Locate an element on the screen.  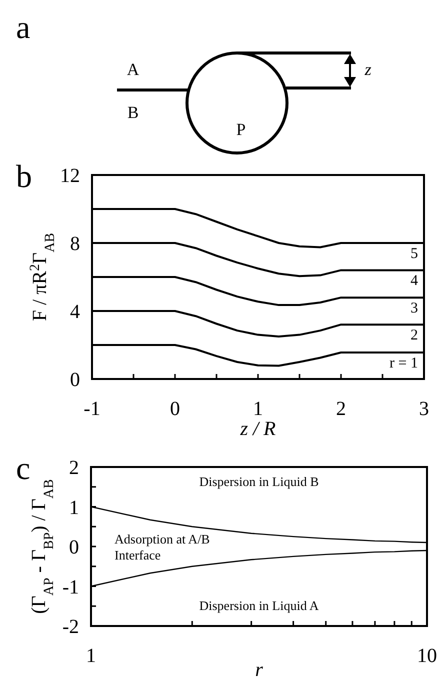
chart-title: b is located at coordinates (24, 176).